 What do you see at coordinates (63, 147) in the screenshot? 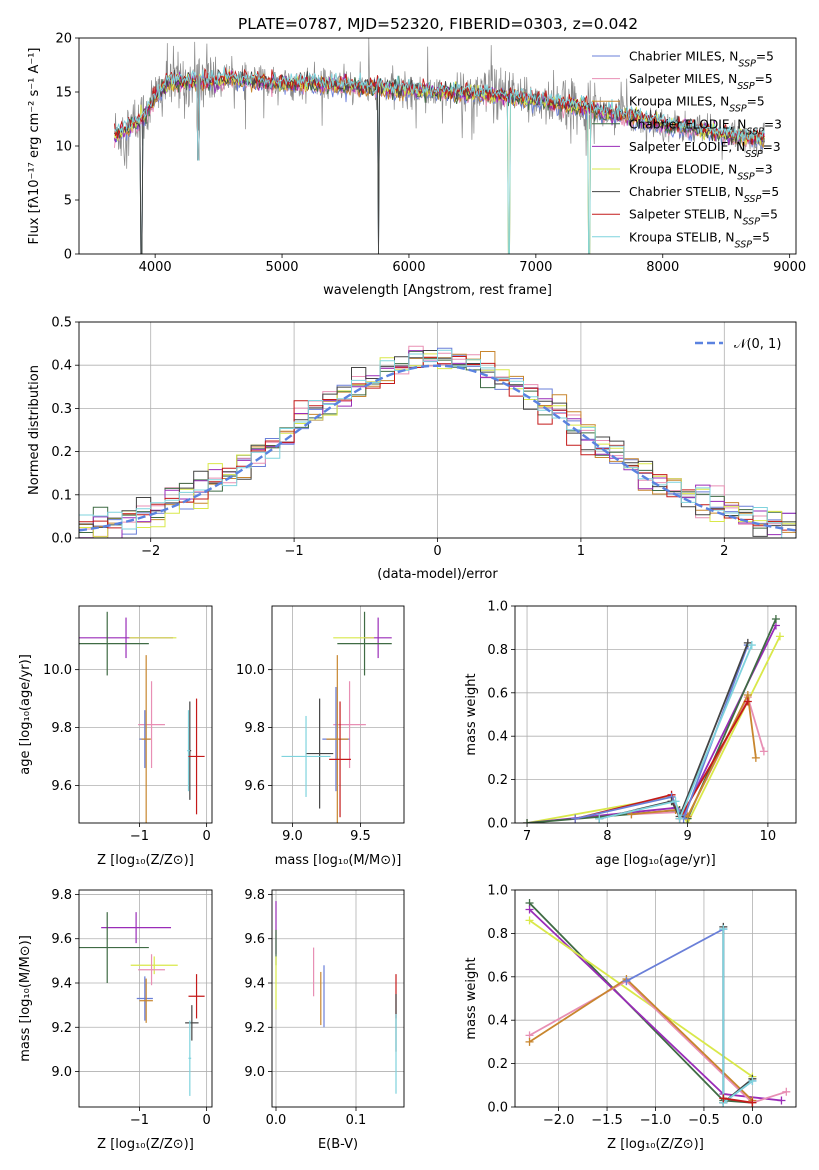
I see `y-tick-label: 10` at bounding box center [63, 147].